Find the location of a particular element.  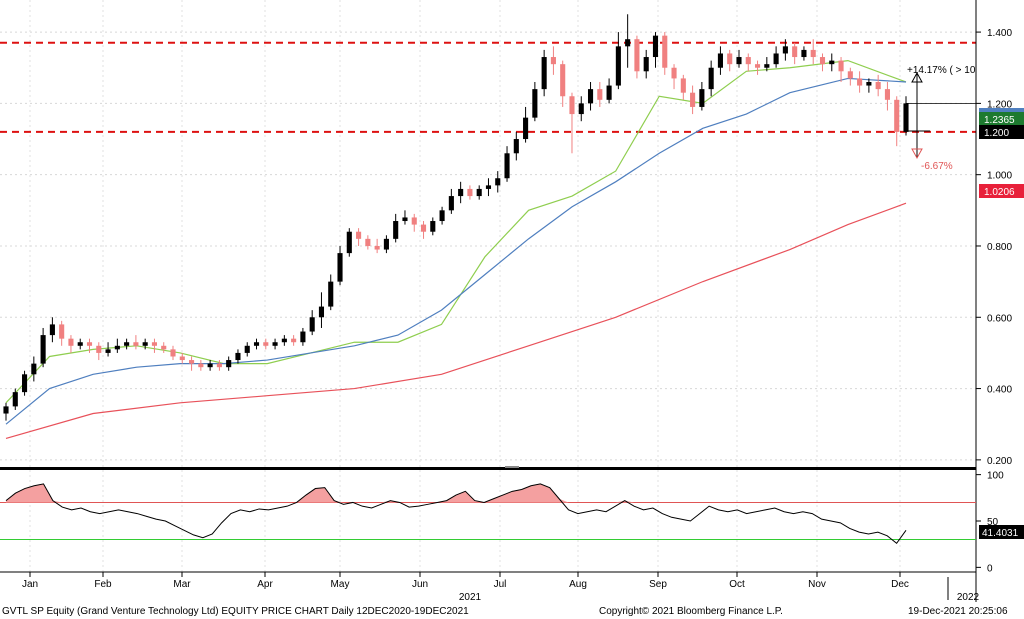

month-label: Apr is located at coordinates (265, 584).